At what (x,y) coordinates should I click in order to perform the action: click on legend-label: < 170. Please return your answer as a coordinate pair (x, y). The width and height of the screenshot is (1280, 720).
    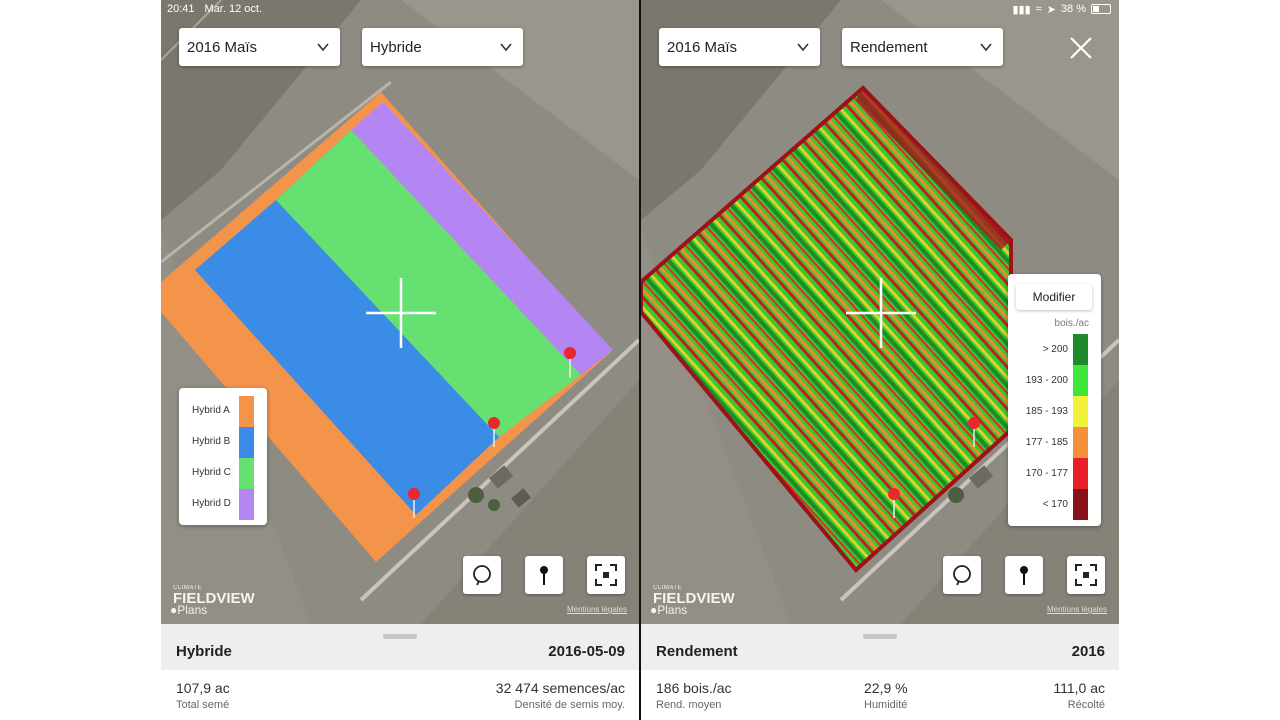
    Looking at the image, I should click on (1055, 504).